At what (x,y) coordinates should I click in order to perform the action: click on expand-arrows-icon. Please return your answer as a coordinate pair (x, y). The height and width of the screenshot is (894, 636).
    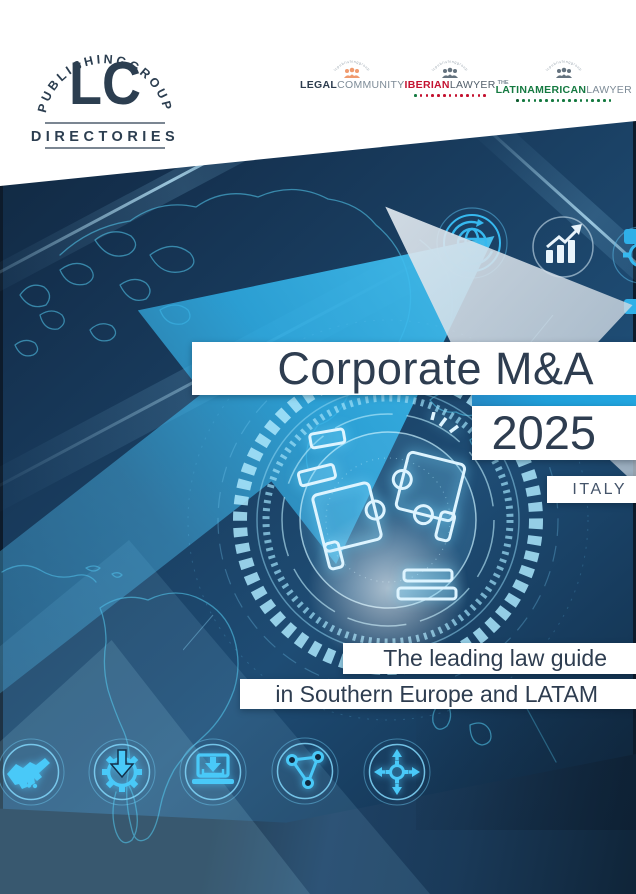
    Looking at the image, I should click on (397, 772).